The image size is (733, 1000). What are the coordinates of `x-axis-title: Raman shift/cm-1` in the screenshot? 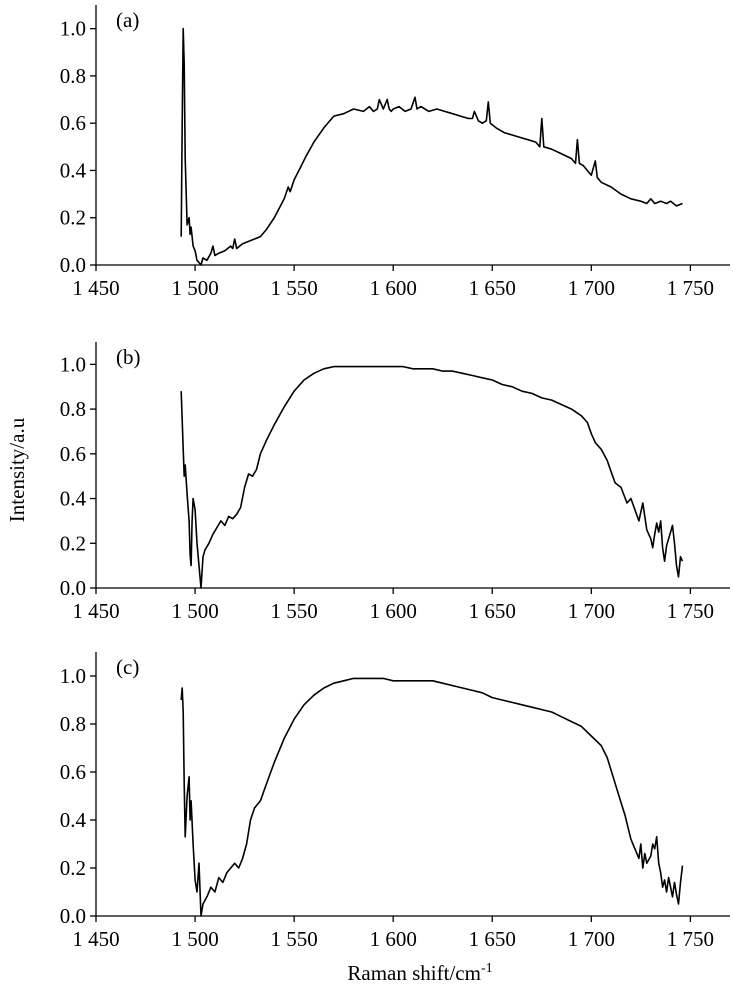 It's located at (419, 973).